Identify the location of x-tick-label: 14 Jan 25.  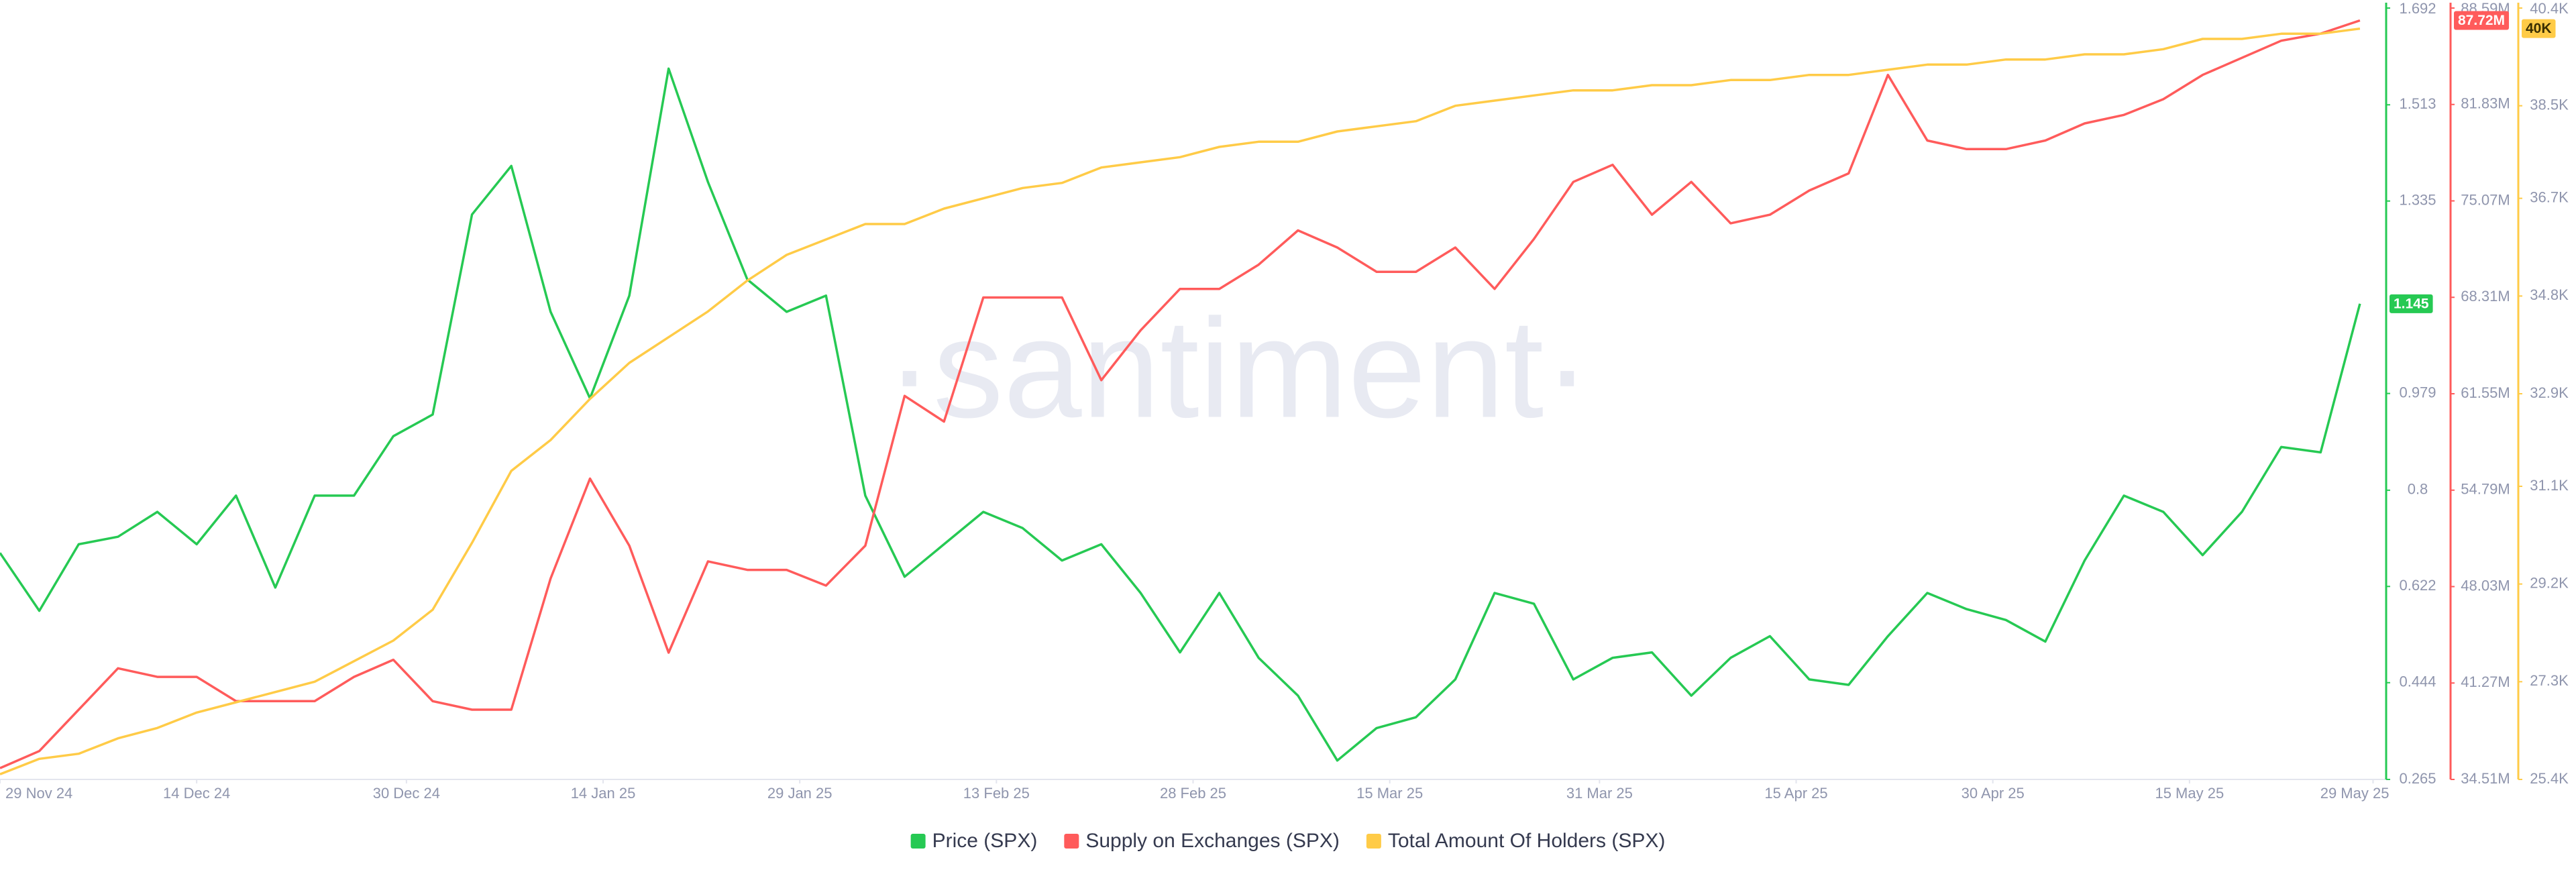
(603, 793).